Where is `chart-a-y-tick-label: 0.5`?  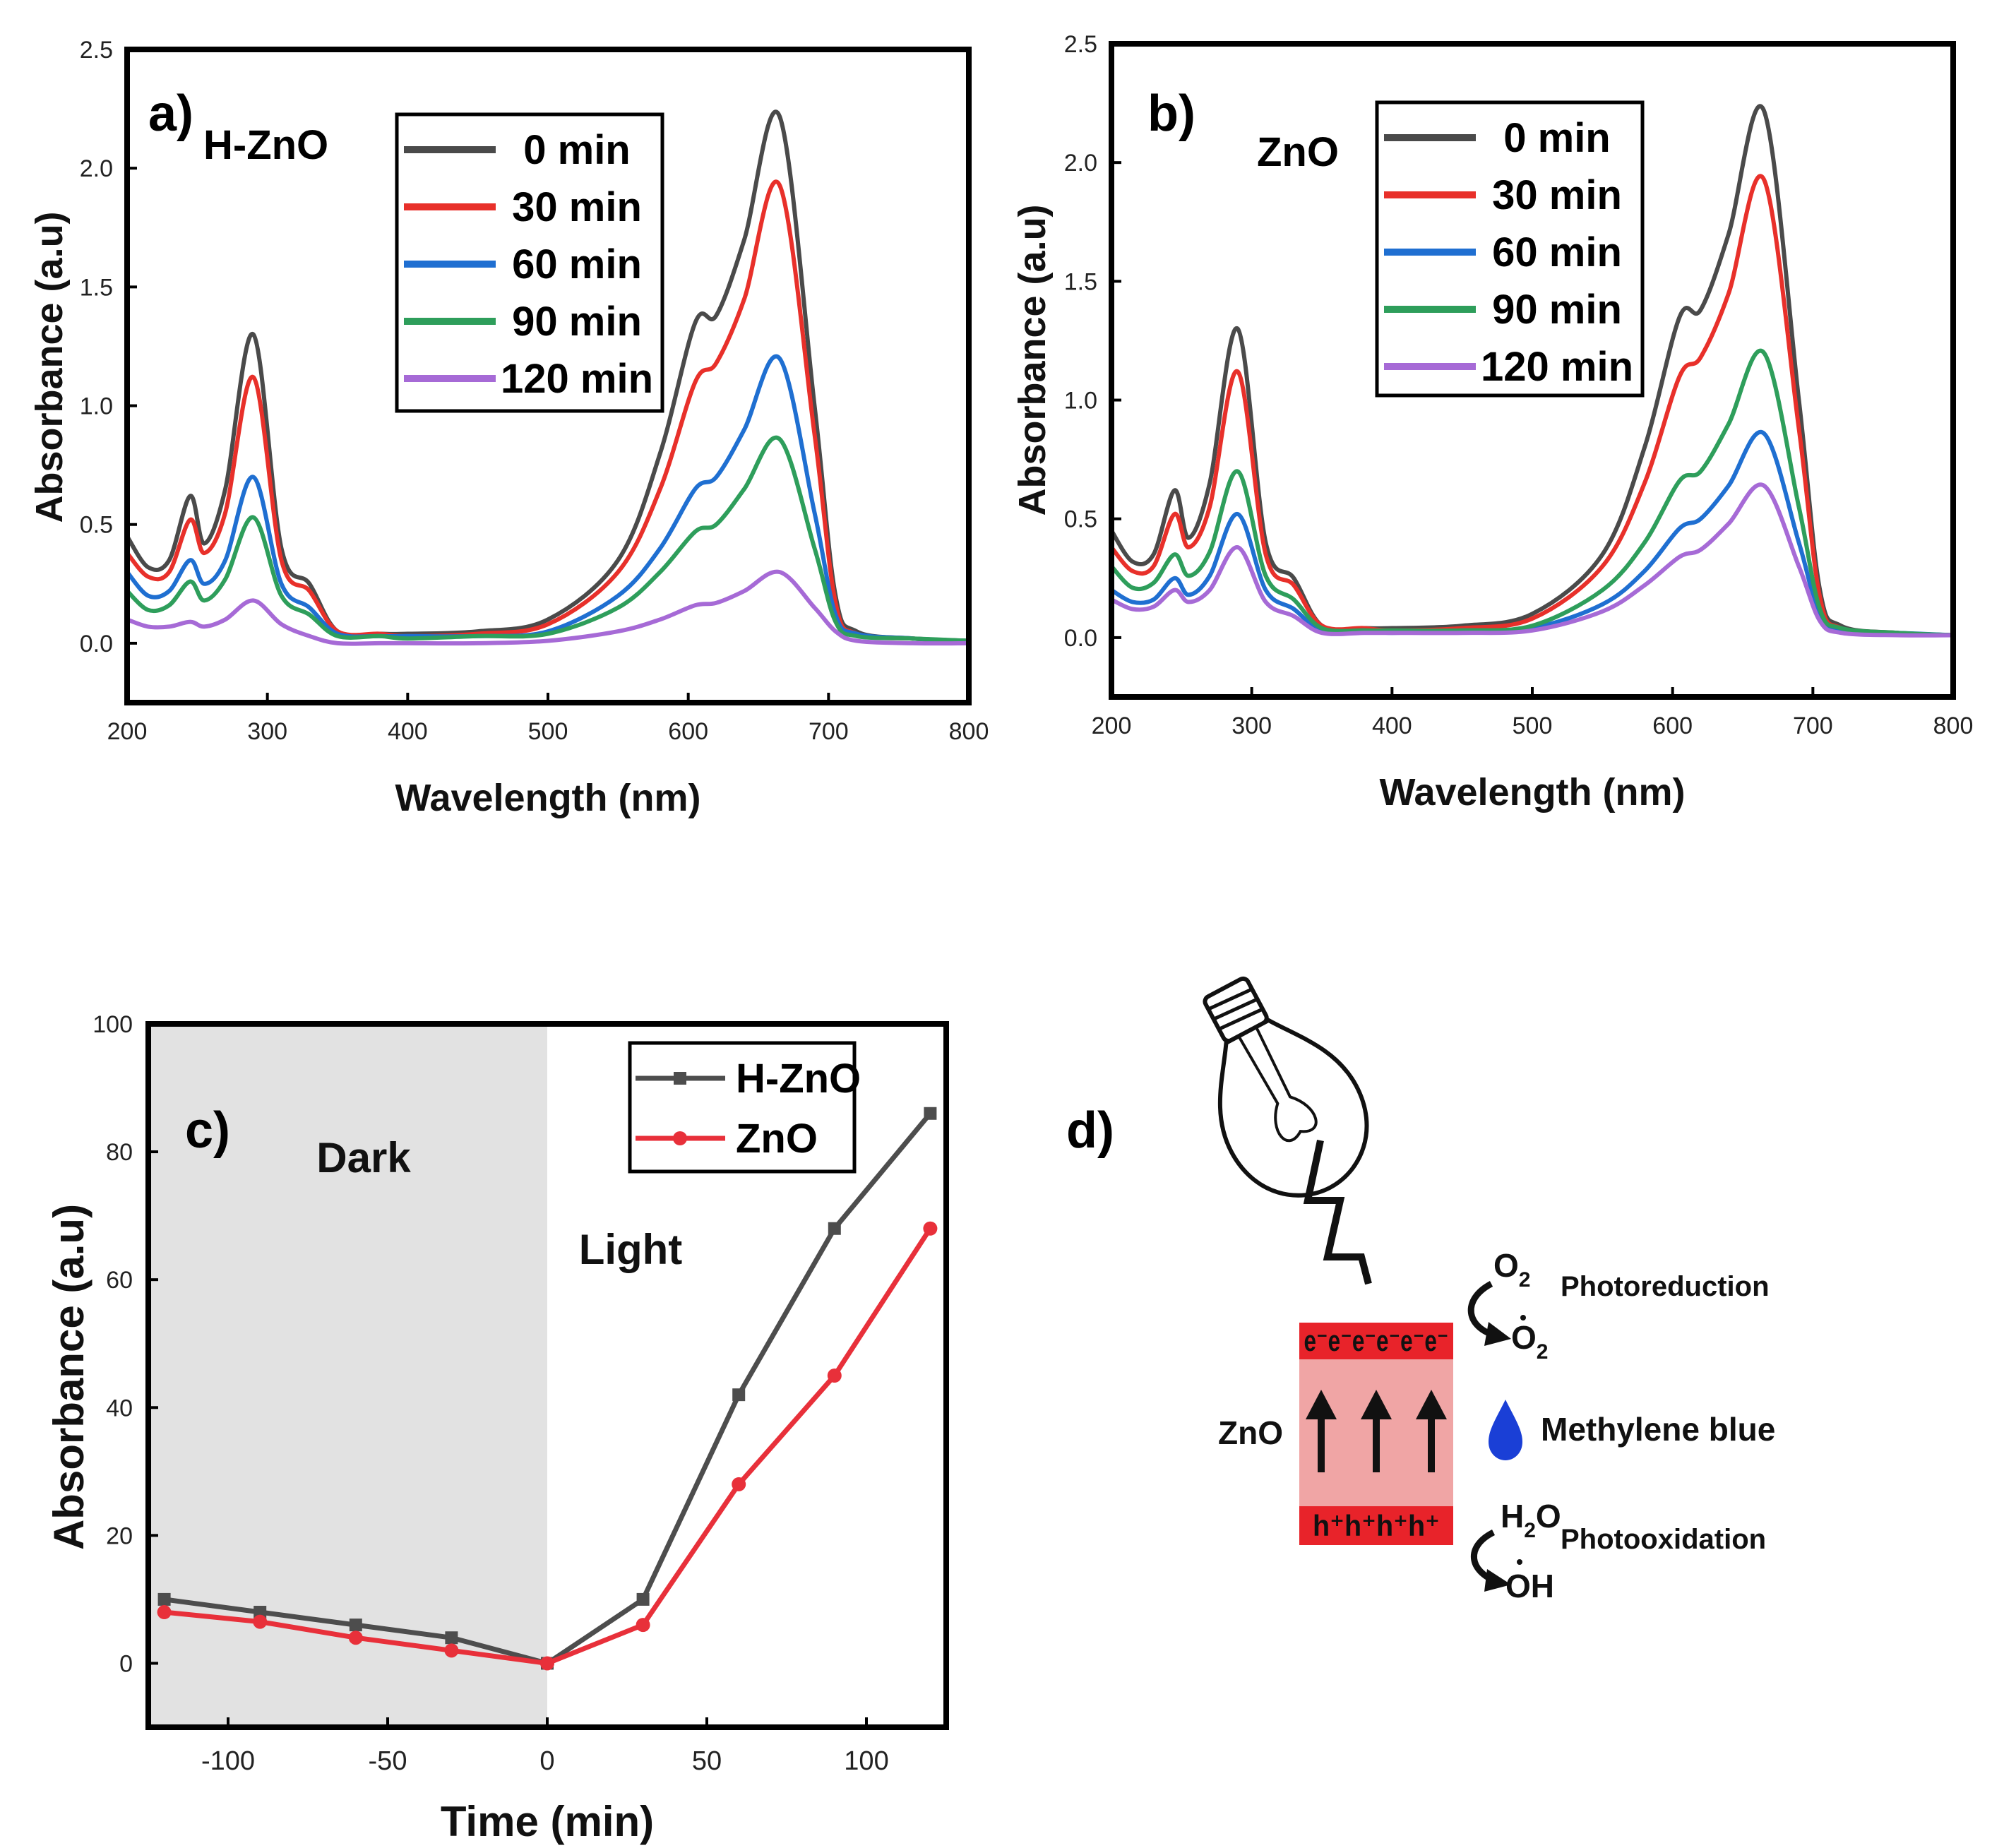 chart-a-y-tick-label: 0.5 is located at coordinates (97, 525).